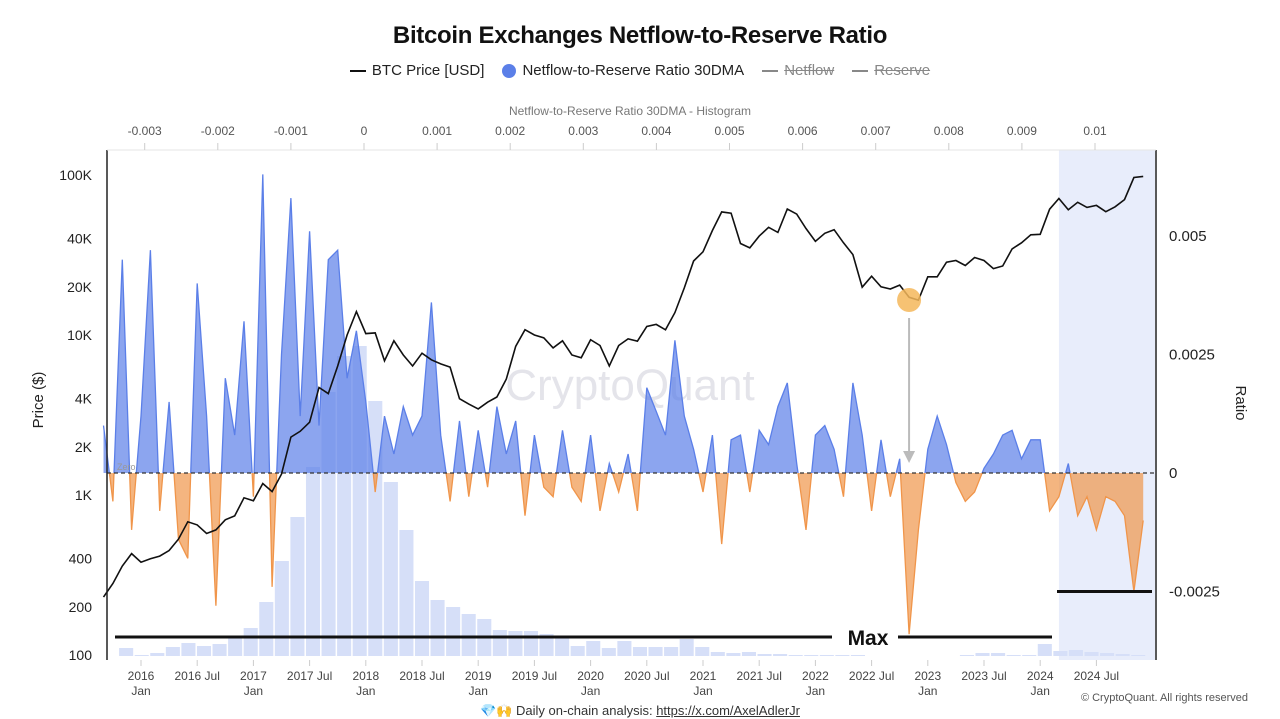  I want to click on copyright: © CryptoQuant. All rights reserved, so click(1164, 698).